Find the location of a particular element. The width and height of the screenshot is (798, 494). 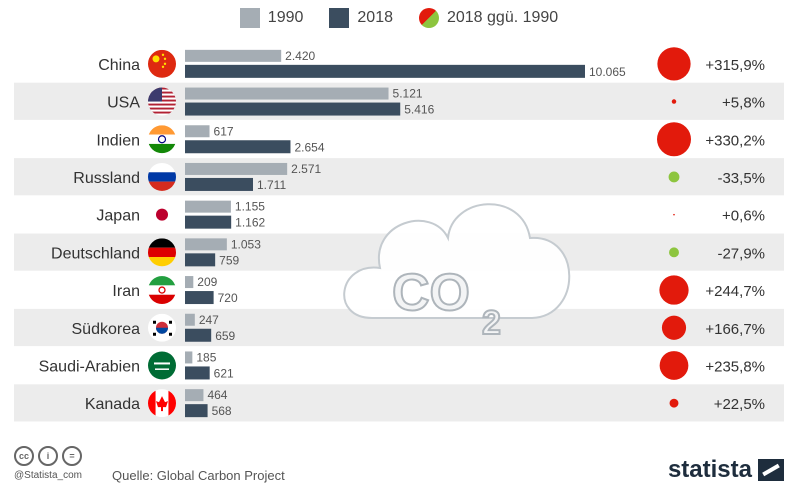

change-label: +5,8% is located at coordinates (743, 103).